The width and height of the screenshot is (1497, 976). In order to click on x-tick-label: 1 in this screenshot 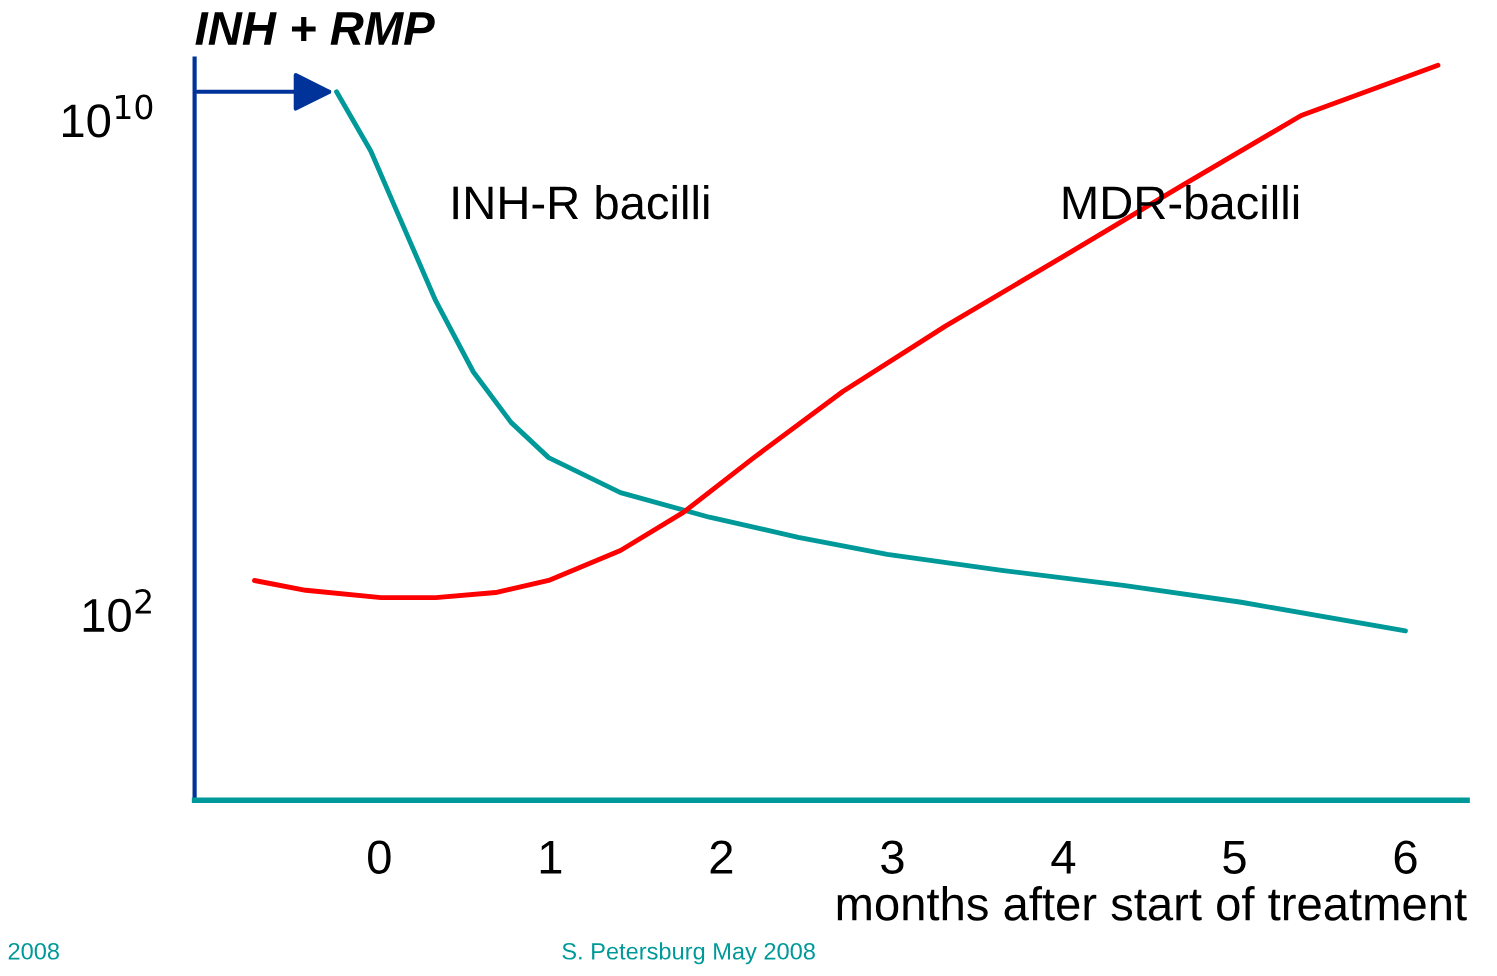, I will do `click(551, 857)`.